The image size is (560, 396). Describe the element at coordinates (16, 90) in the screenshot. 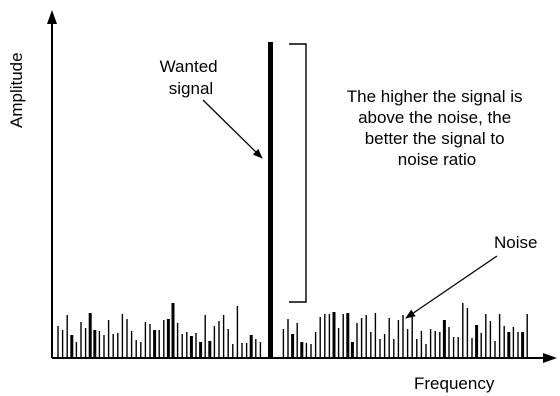

I see `y-axis-label: Amplitude` at that location.